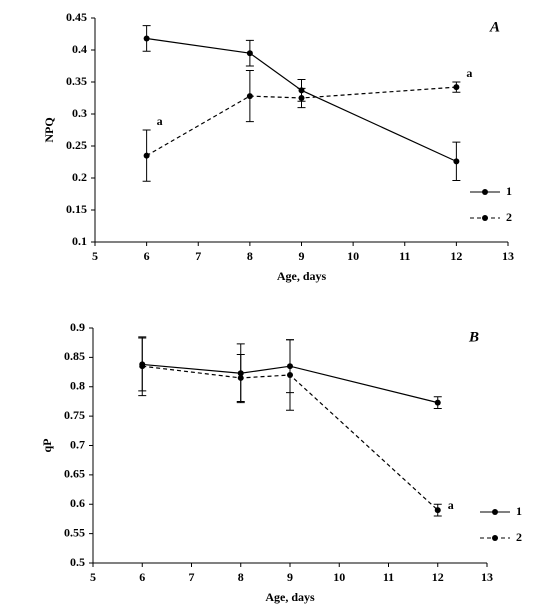  I want to click on y-tick-label: 0.5, so click(77, 562).